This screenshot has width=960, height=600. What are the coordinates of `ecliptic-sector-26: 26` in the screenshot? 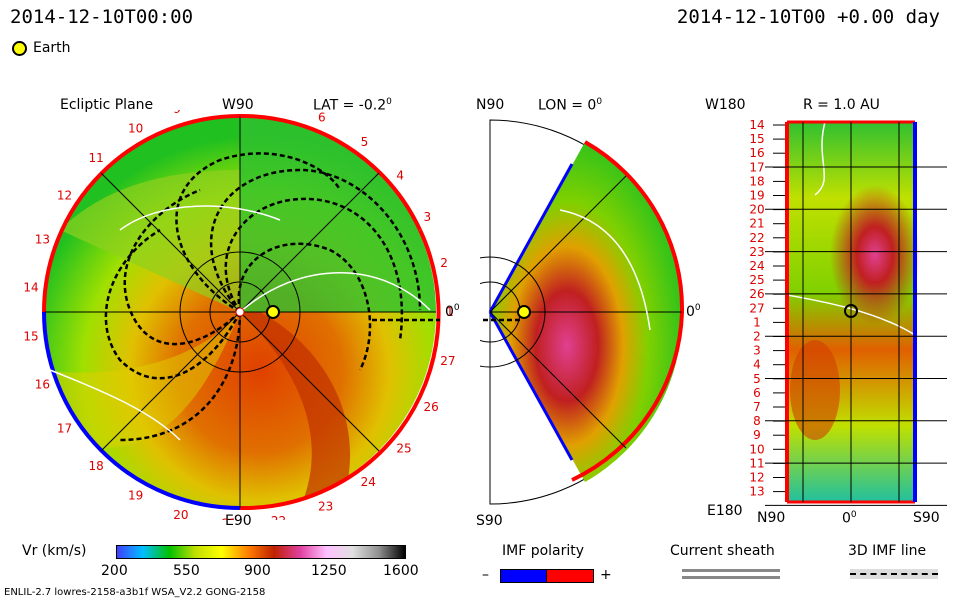 It's located at (430, 407).